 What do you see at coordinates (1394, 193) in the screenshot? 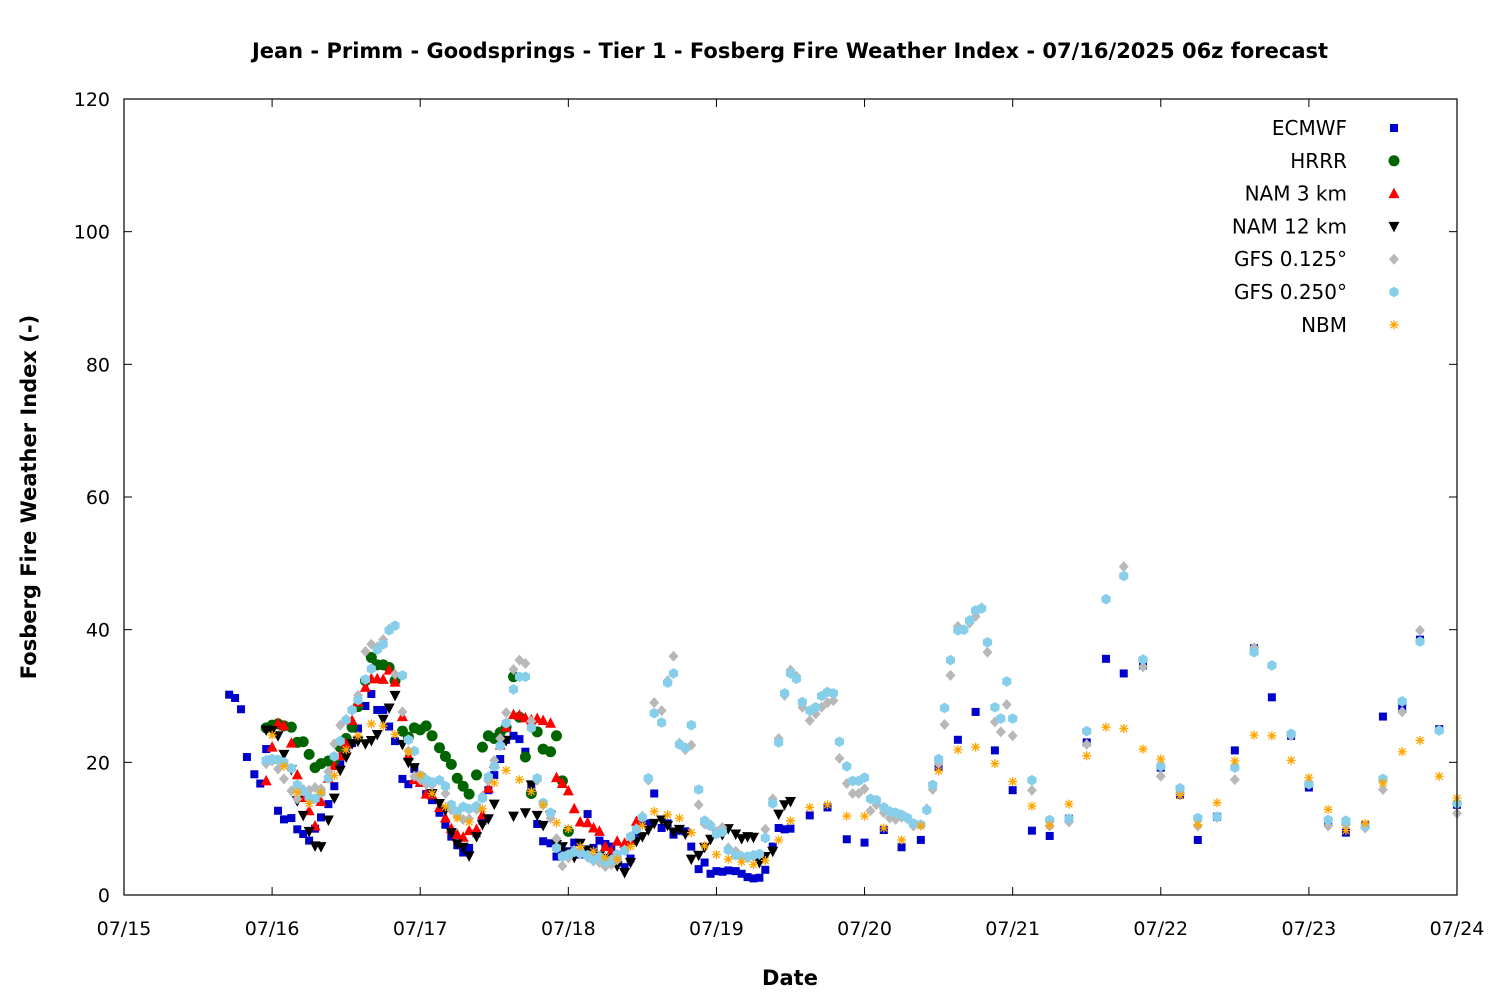
I see `legend-marker` at bounding box center [1394, 193].